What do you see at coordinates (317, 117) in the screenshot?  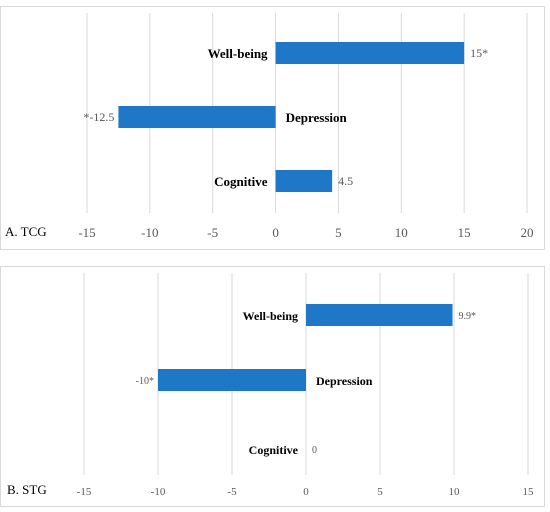 I see `chart-a-category-label: Depression` at bounding box center [317, 117].